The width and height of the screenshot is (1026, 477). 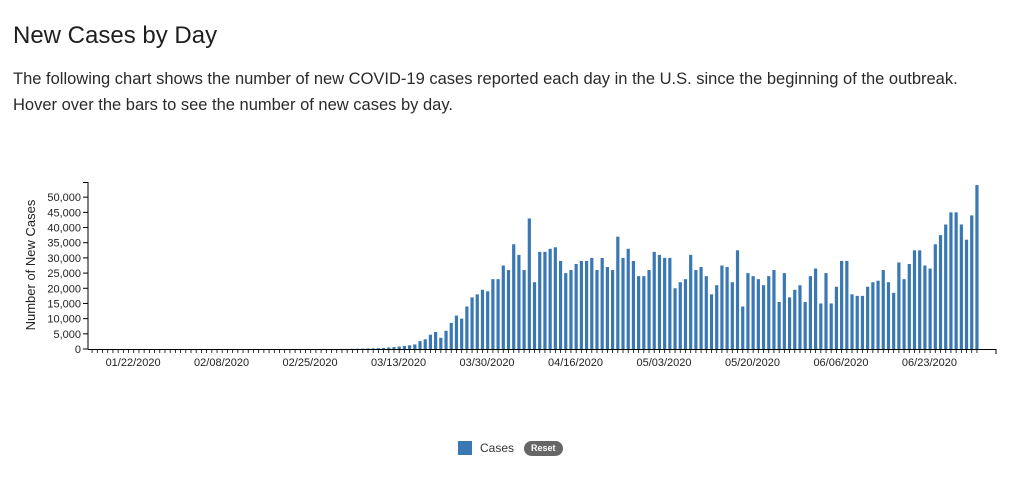 I want to click on legend-swatch-cases, so click(x=465, y=448).